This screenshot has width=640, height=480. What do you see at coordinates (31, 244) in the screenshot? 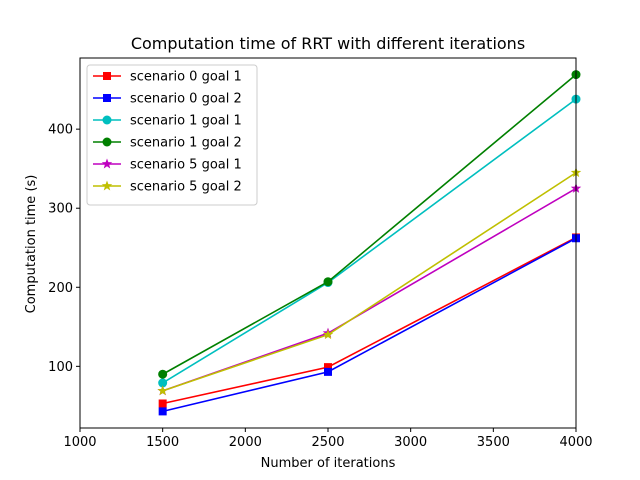
I see `y-axis-label: Computation time (s)` at bounding box center [31, 244].